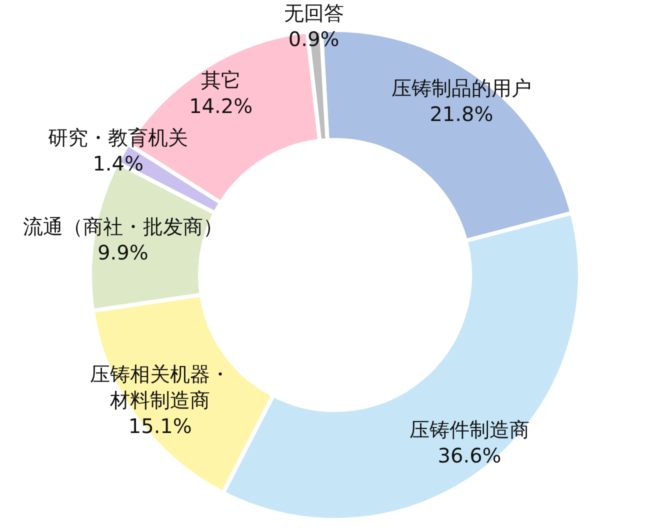 The width and height of the screenshot is (670, 530). What do you see at coordinates (118, 164) in the screenshot?
I see `data-label: 1.4%` at bounding box center [118, 164].